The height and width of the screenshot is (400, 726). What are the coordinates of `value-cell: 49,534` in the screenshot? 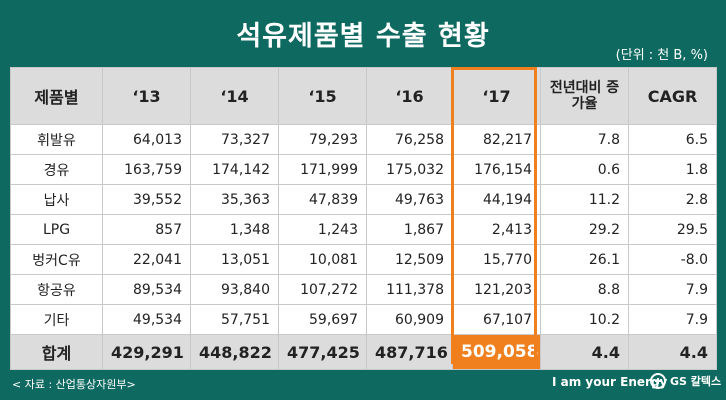 It's located at (146, 319).